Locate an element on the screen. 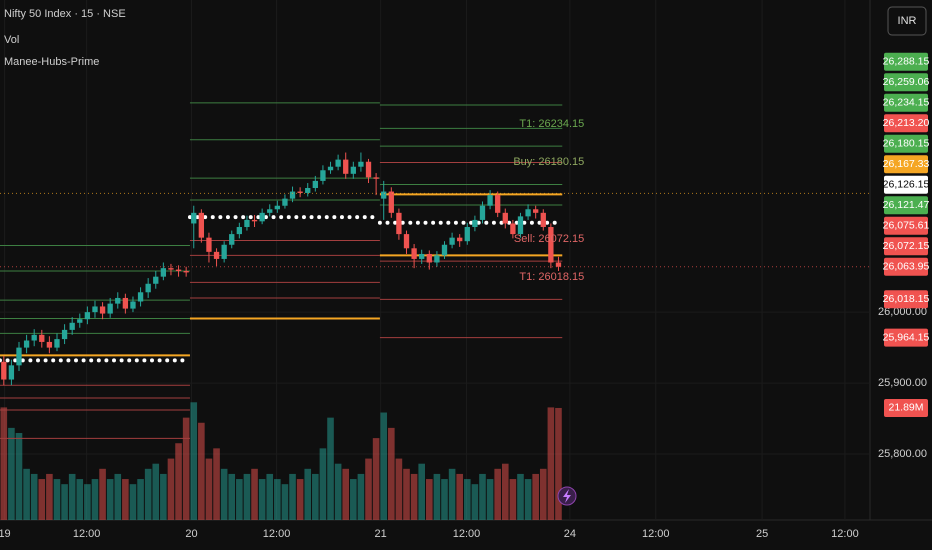 Image resolution: width=932 pixels, height=550 pixels. currency-label: INR is located at coordinates (907, 21).